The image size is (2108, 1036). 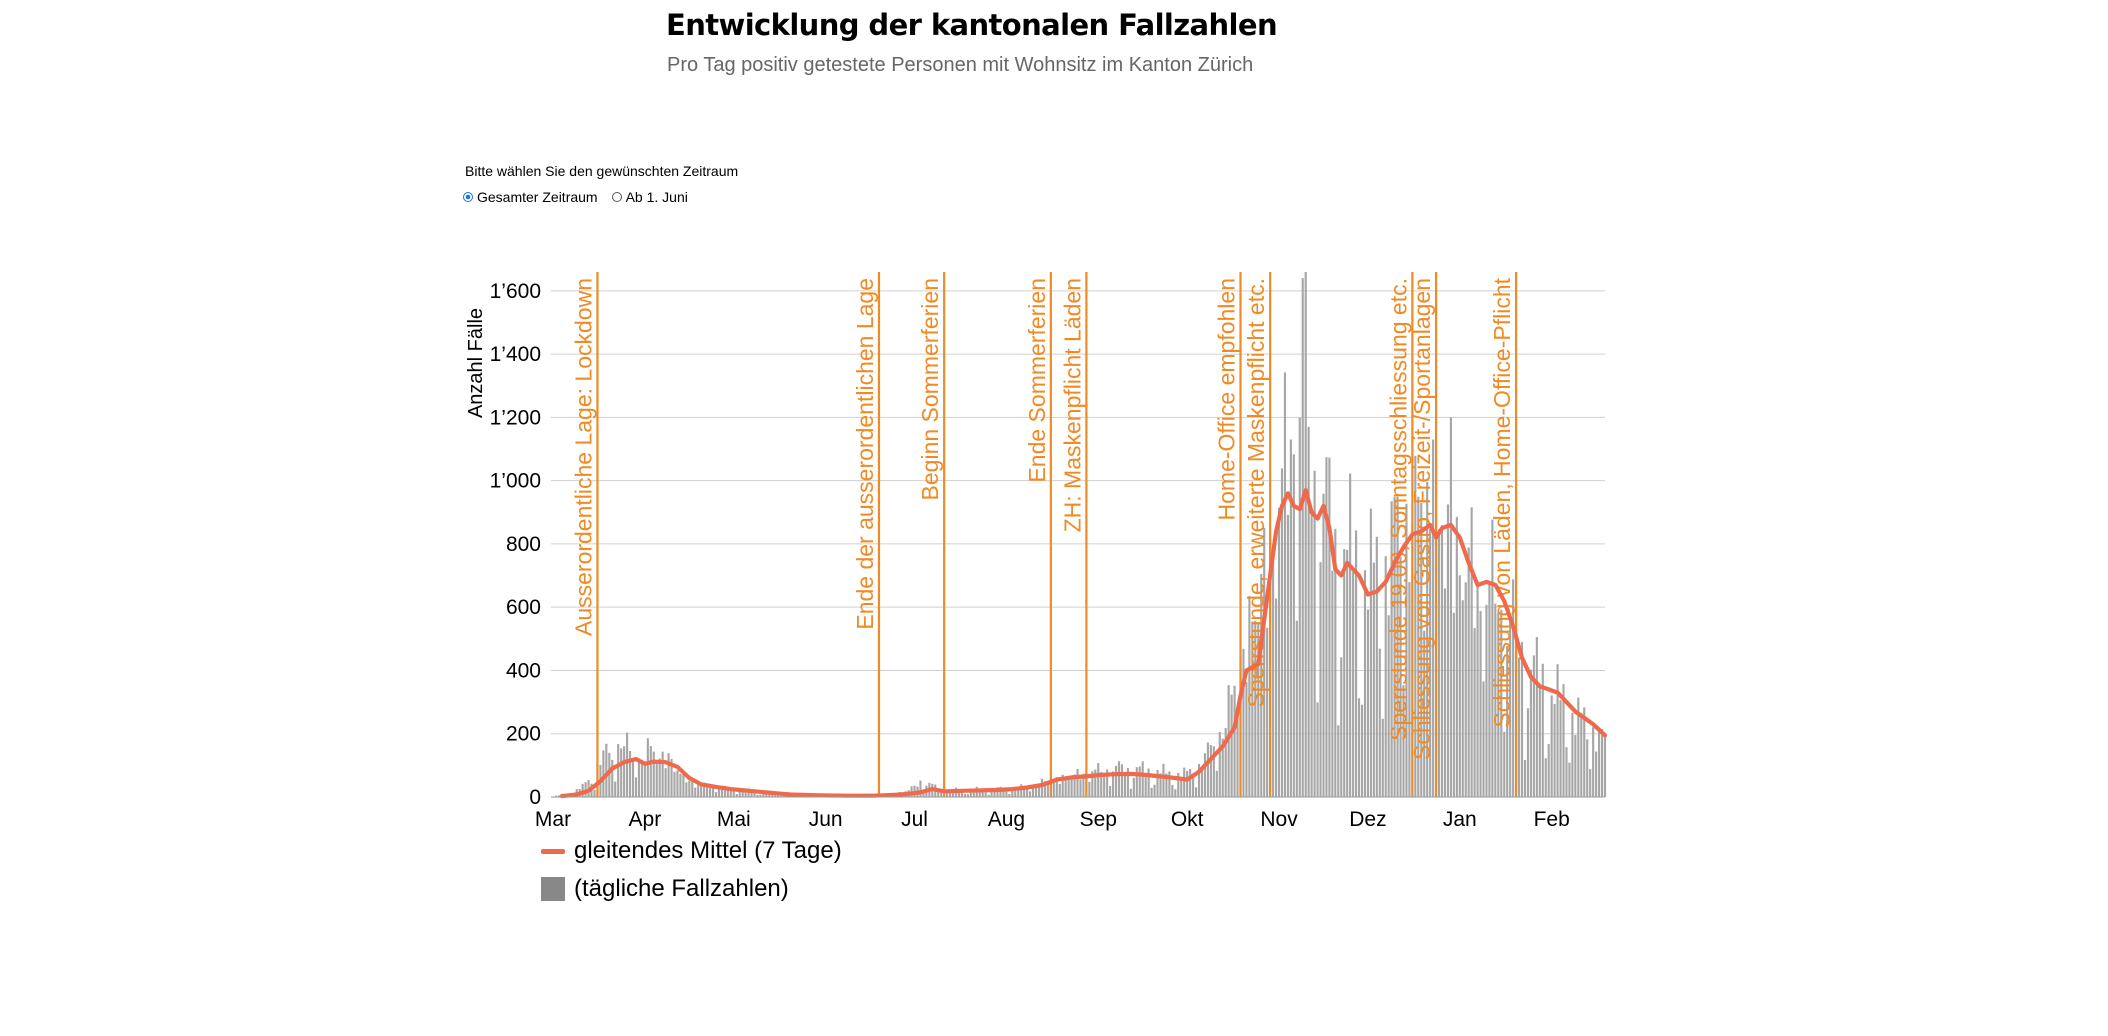 What do you see at coordinates (649, 197) in the screenshot?
I see `radio-ab-1-juni: Ab 1. Juni` at bounding box center [649, 197].